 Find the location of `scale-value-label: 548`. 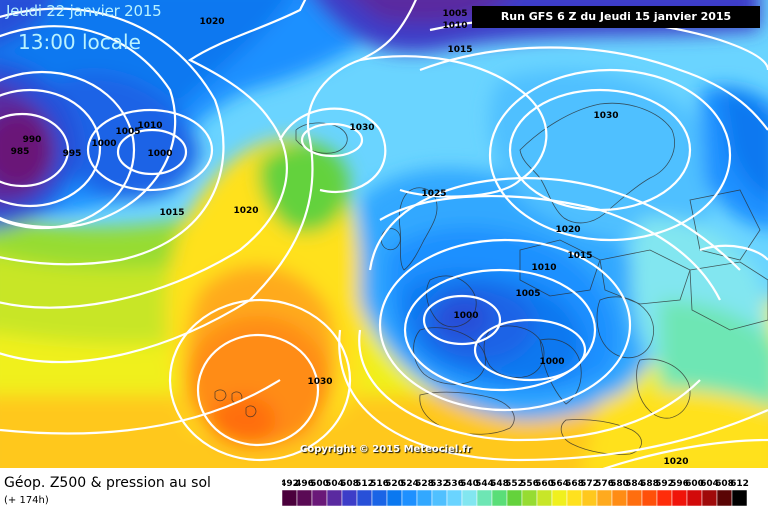

scale-value-label: 548 is located at coordinates (499, 484).